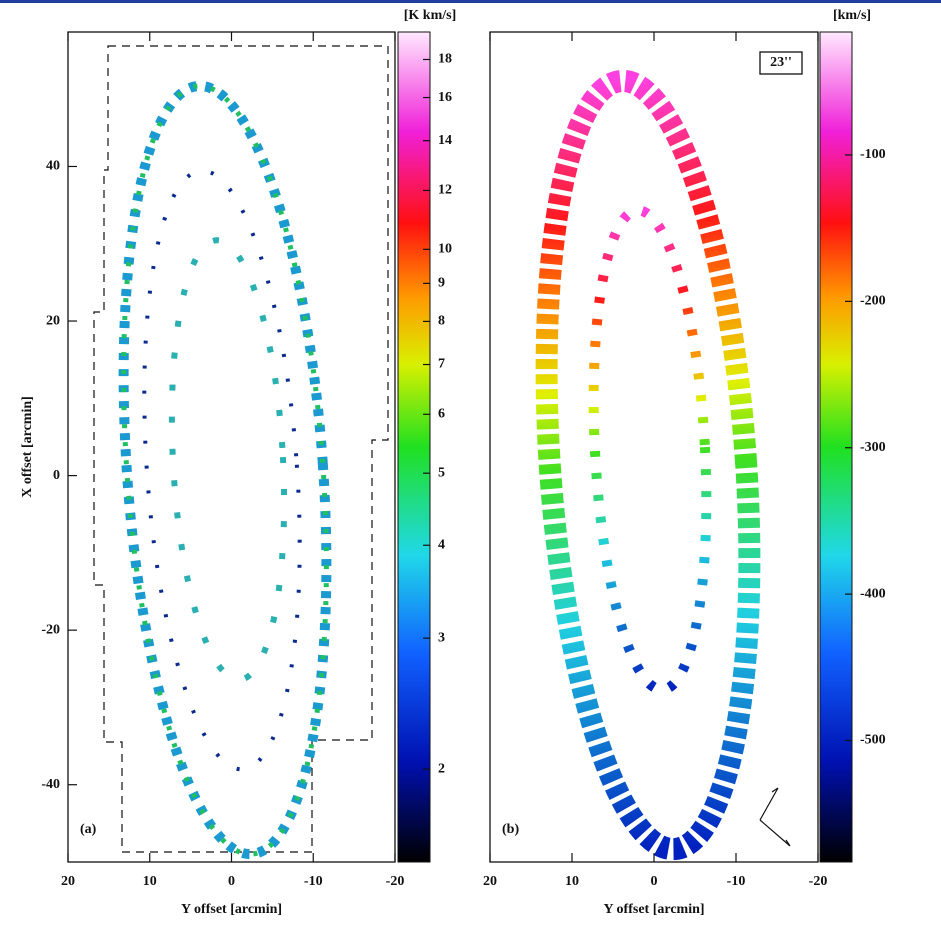 The width and height of the screenshot is (941, 928). What do you see at coordinates (27, 447) in the screenshot?
I see `y-axis-label: X offset [arcmin]` at bounding box center [27, 447].